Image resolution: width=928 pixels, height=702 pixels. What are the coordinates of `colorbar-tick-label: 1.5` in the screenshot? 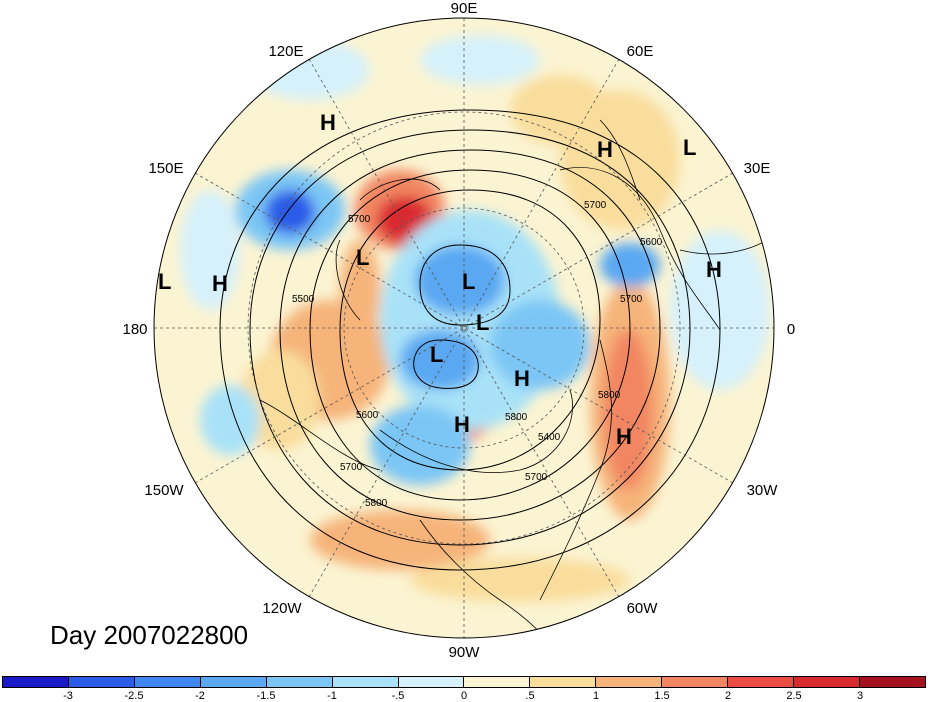 It's located at (662, 696).